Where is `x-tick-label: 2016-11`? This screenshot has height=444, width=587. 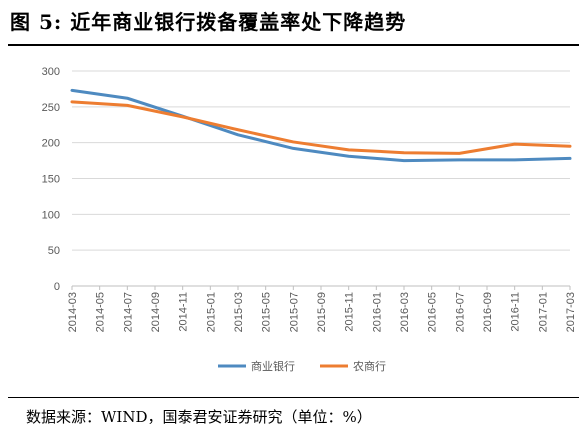
x-tick-label: 2016-11 is located at coordinates (516, 312).